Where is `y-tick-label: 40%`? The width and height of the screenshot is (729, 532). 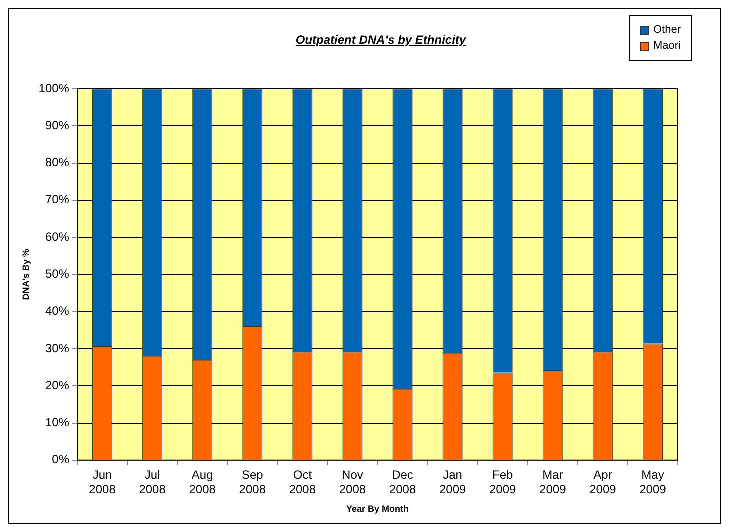 y-tick-label: 40% is located at coordinates (57, 311).